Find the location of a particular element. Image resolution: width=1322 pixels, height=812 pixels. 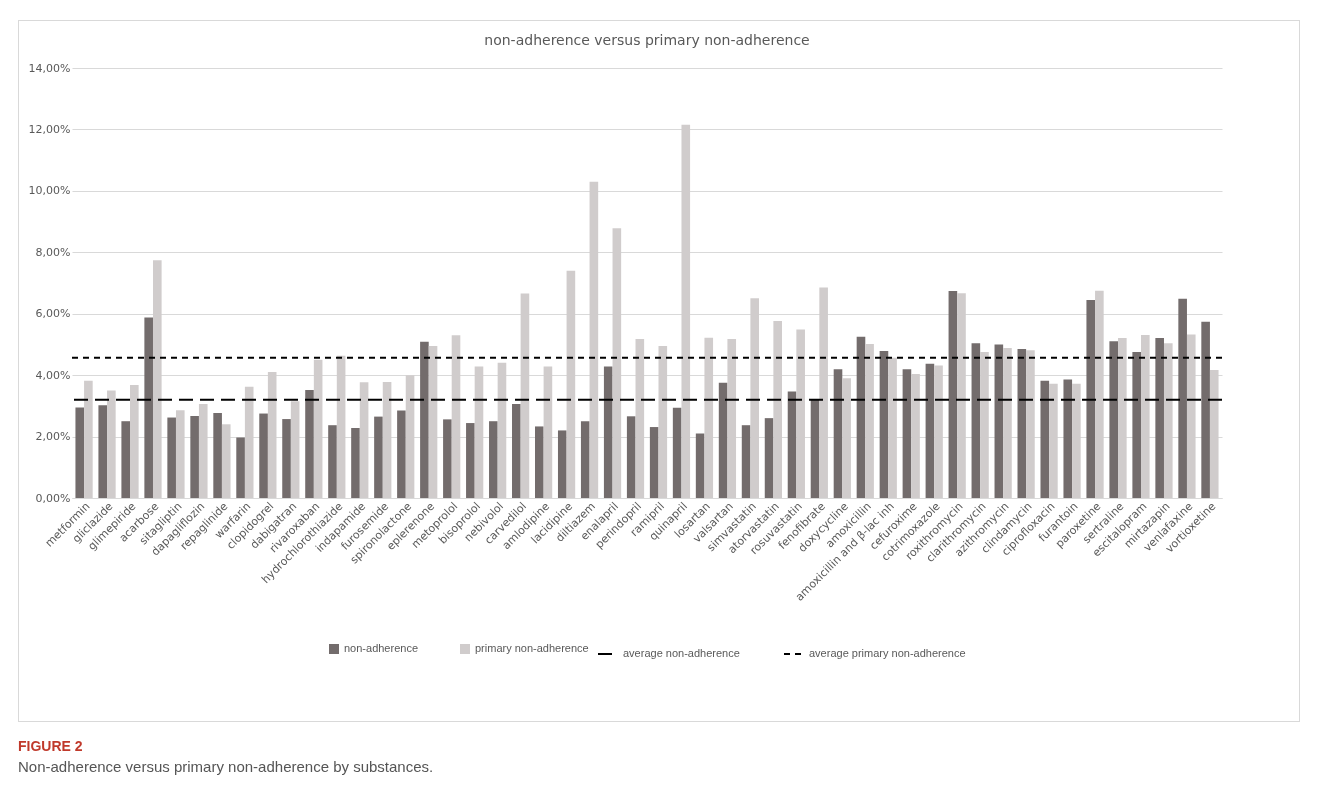

y-tick-label: 10,00% is located at coordinates (49, 191).